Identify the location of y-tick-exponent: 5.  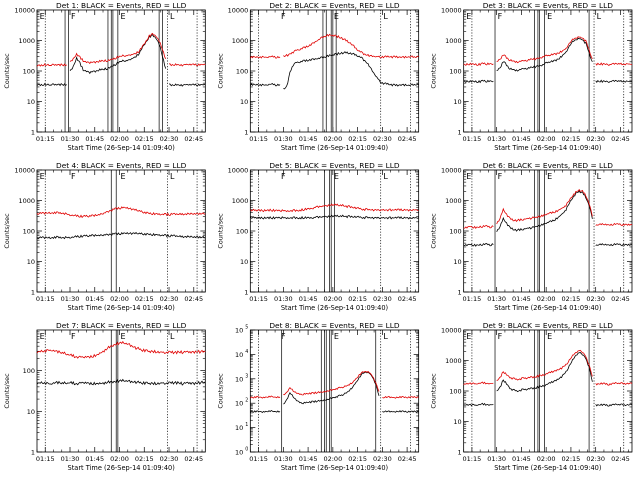
(246, 328).